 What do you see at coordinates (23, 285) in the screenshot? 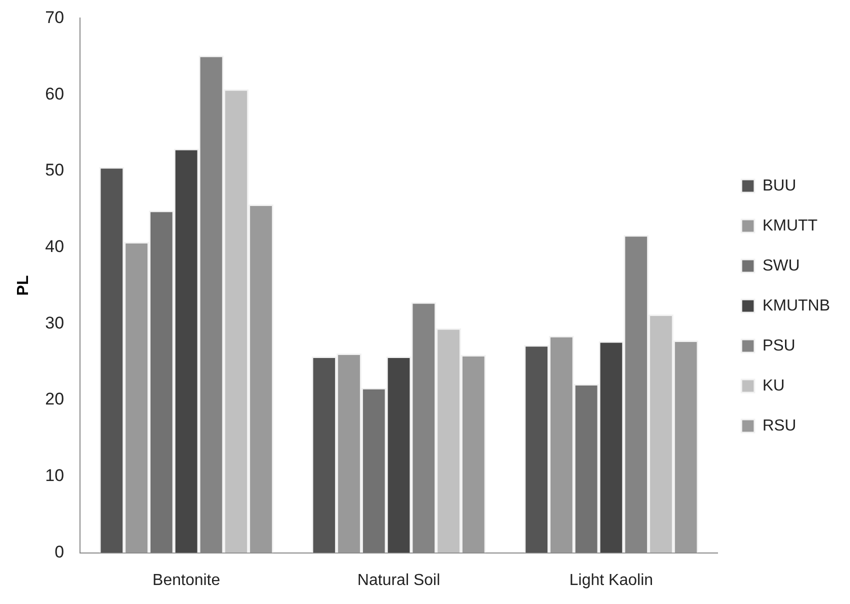
I see `y-axis-title: PL` at bounding box center [23, 285].